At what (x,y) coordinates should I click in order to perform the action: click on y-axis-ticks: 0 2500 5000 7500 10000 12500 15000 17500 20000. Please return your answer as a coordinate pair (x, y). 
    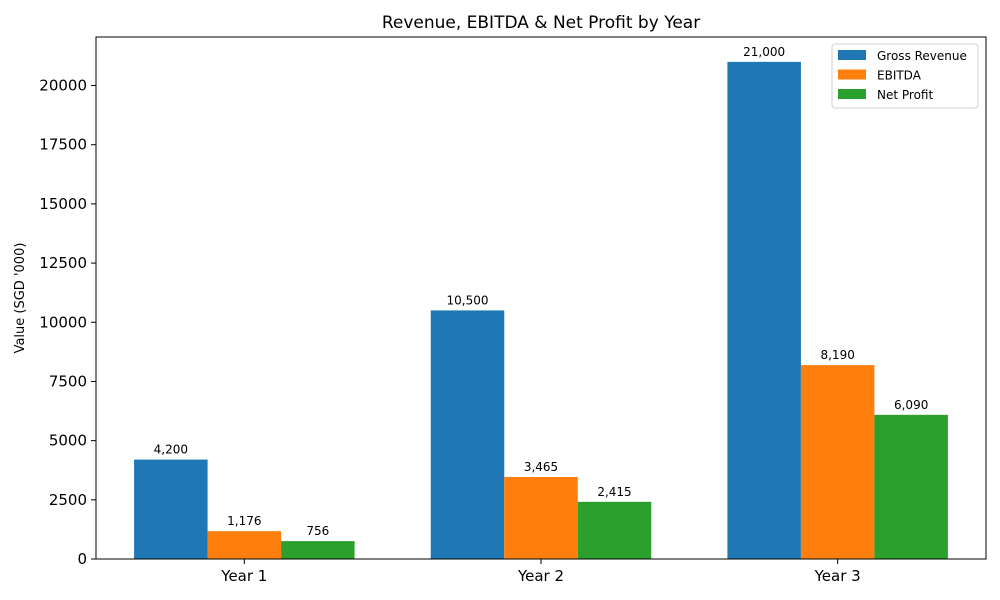
    Looking at the image, I should click on (67, 322).